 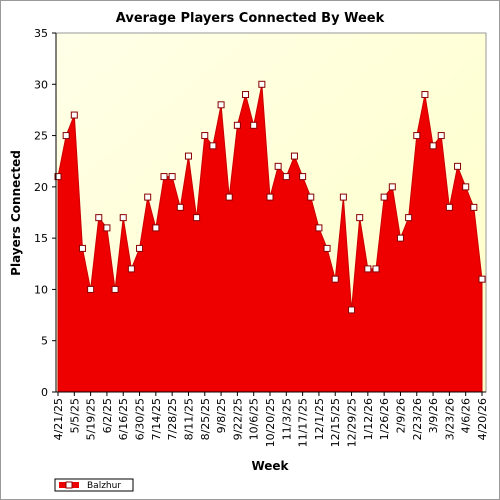 I want to click on y-tick-label: 30, so click(x=41, y=84).